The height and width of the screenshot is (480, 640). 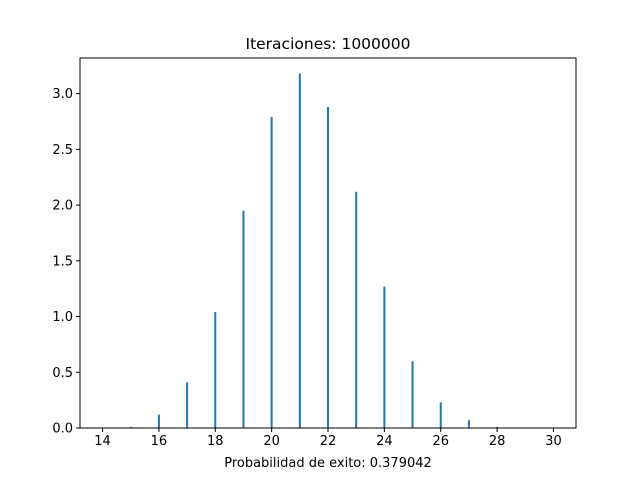 What do you see at coordinates (62, 317) in the screenshot?
I see `y-tick-label: 1.0` at bounding box center [62, 317].